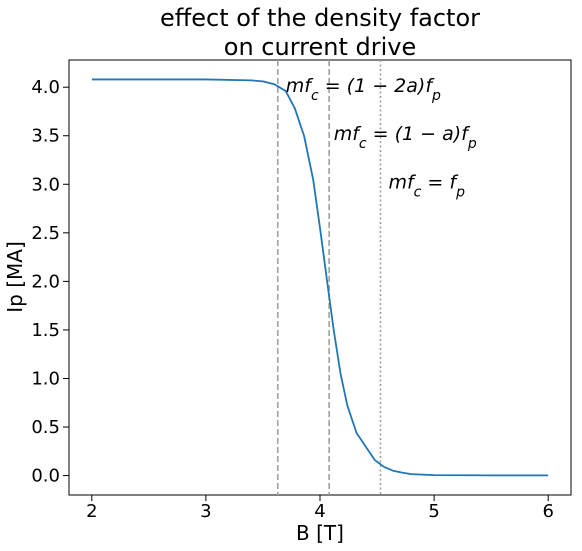 Image resolution: width=582 pixels, height=551 pixels. Describe the element at coordinates (405, 137) in the screenshot. I see `vline-annotation-2: mfc = (1 − a)fp` at that location.